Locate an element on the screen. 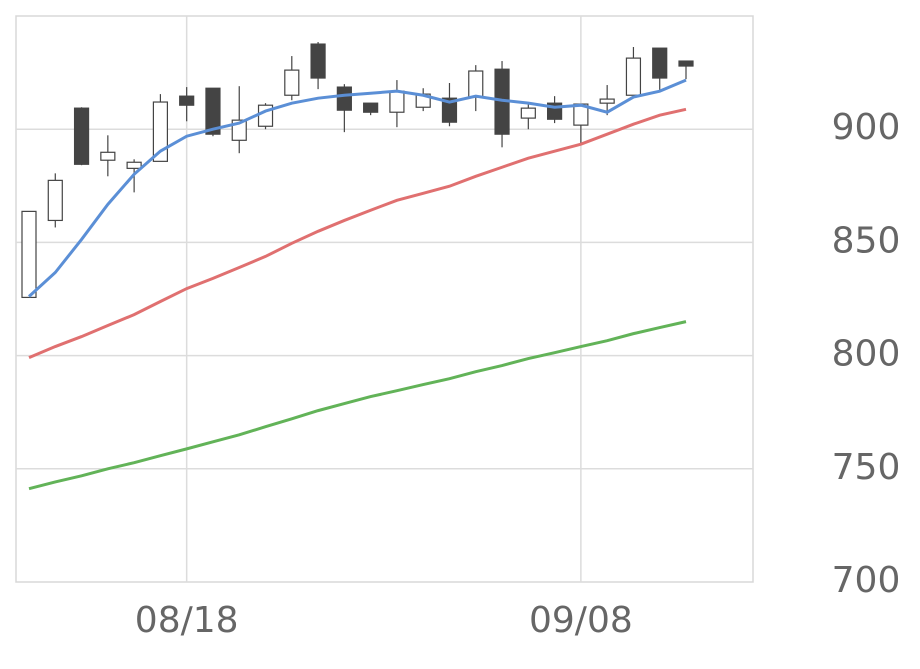  x-tick-label: 08/18 is located at coordinates (187, 620).